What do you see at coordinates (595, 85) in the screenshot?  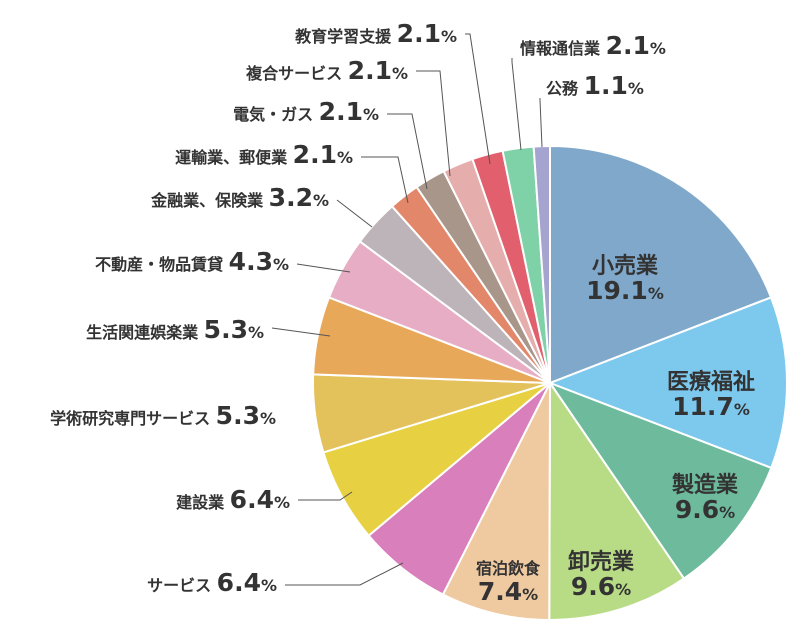 I see `slice-label-17: 公務 1.1%` at bounding box center [595, 85].